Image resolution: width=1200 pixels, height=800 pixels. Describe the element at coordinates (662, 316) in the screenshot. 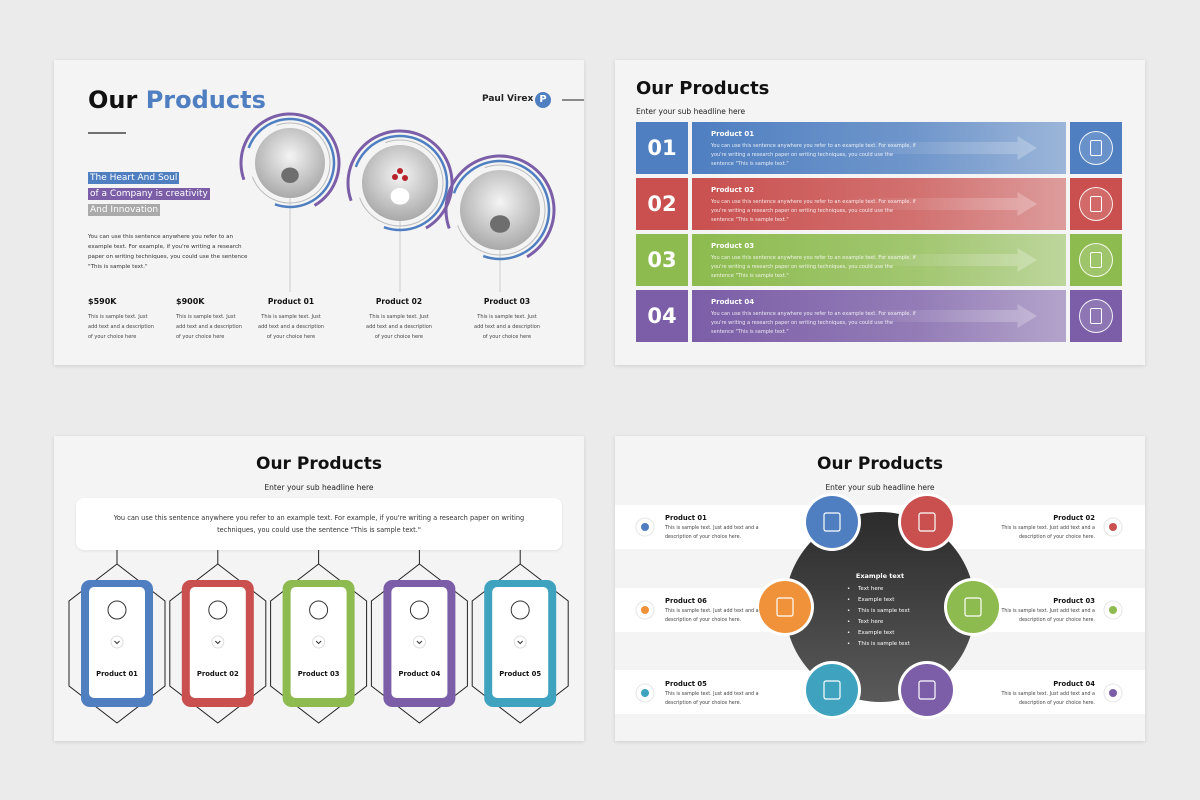

I see `number-box: 04` at that location.